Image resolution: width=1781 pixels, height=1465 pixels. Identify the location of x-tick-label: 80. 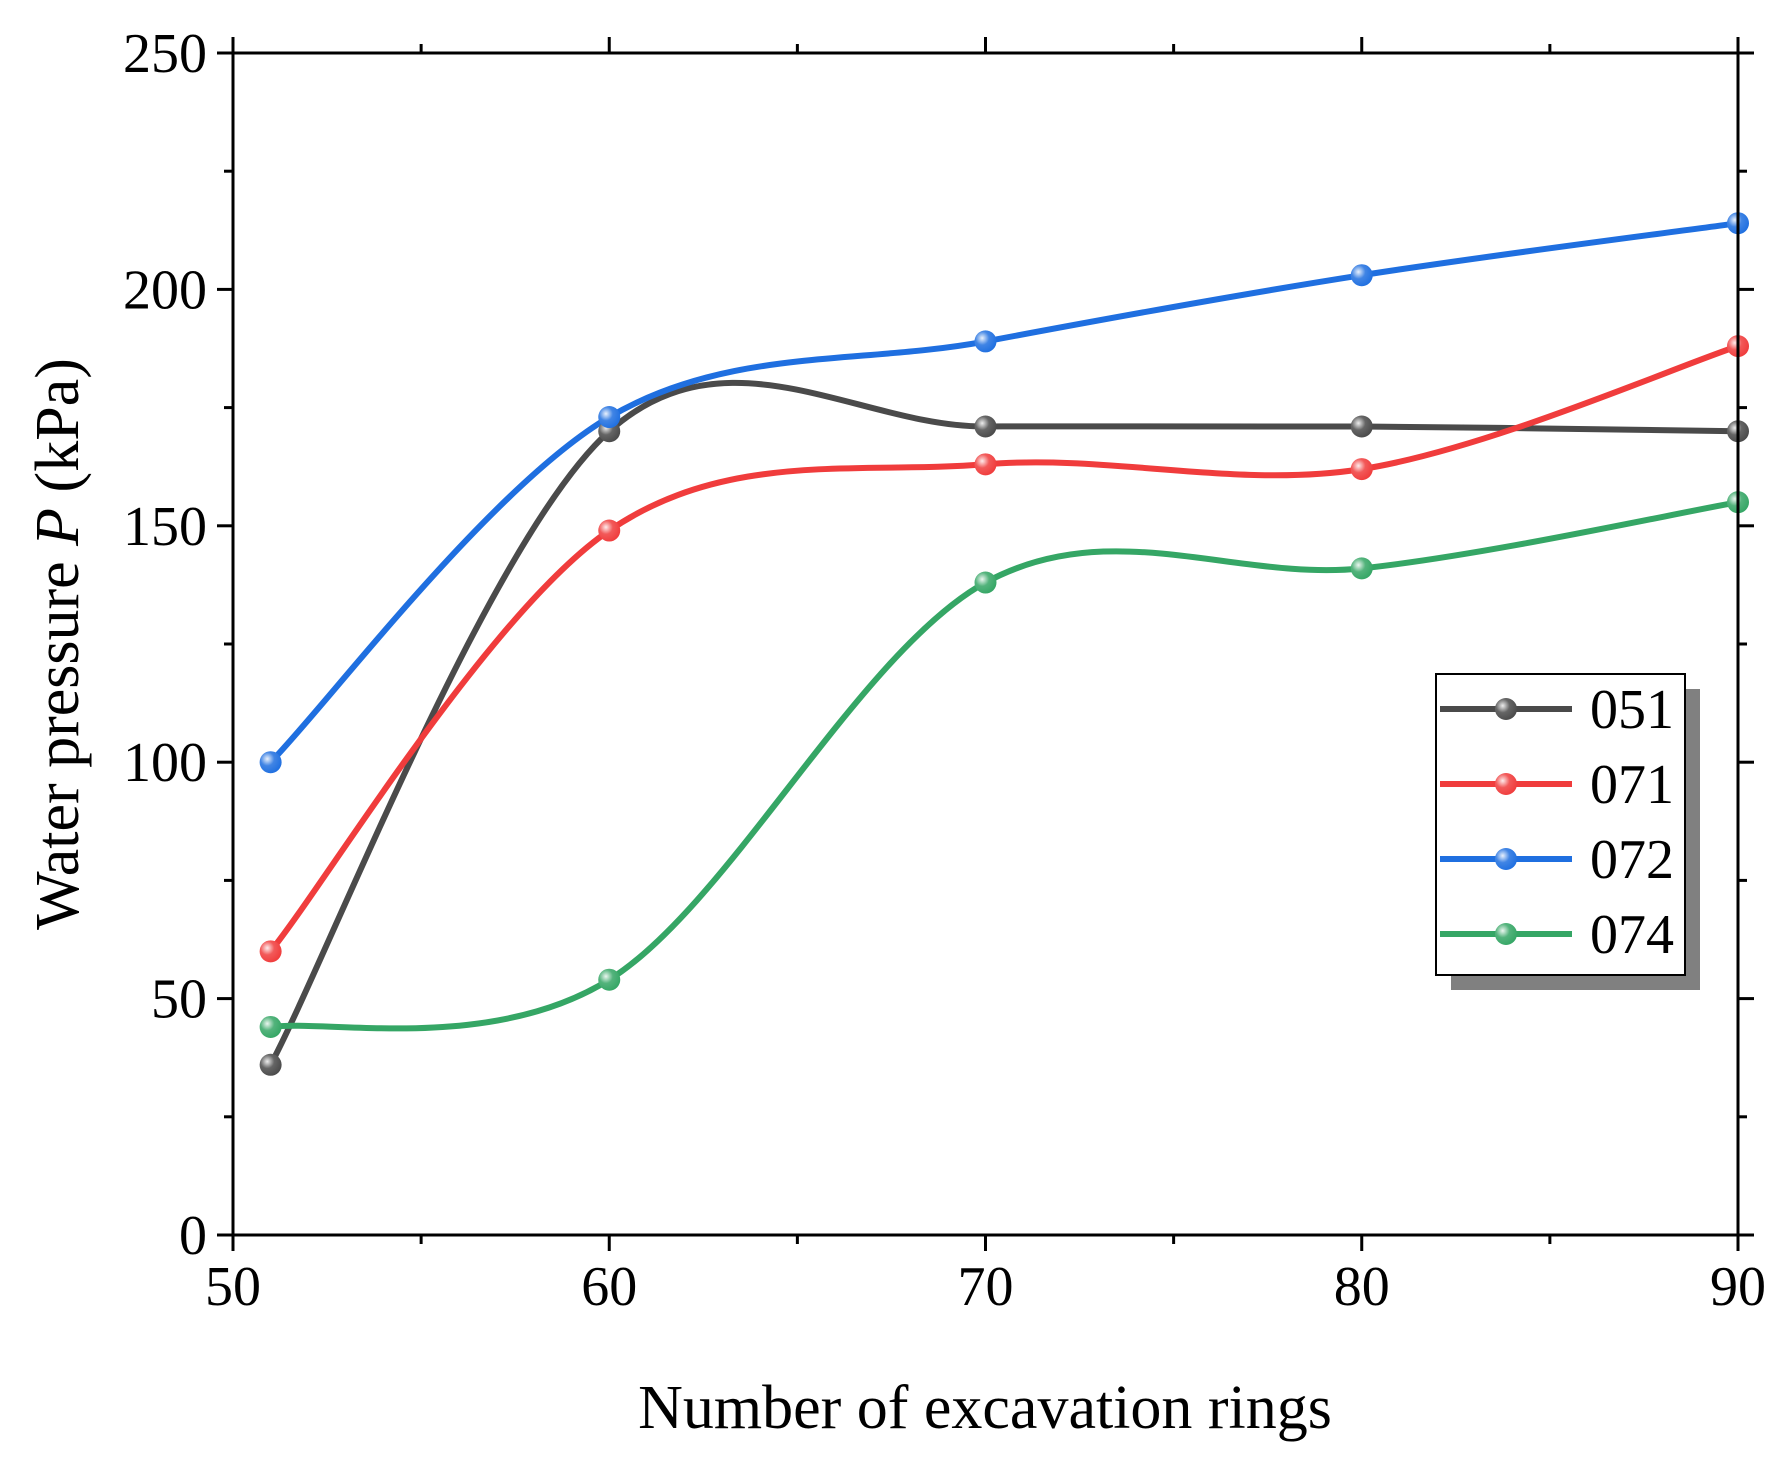
(1362, 1287).